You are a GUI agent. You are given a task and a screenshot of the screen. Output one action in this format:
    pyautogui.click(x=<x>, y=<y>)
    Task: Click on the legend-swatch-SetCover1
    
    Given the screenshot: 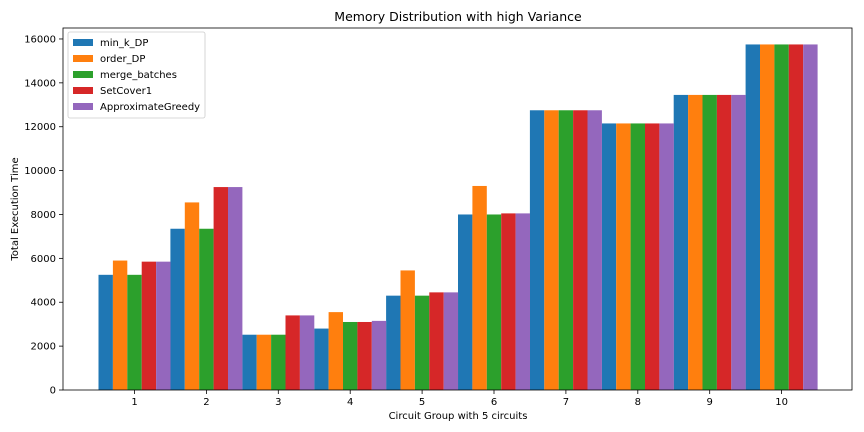 What is the action you would take?
    pyautogui.click(x=83, y=90)
    